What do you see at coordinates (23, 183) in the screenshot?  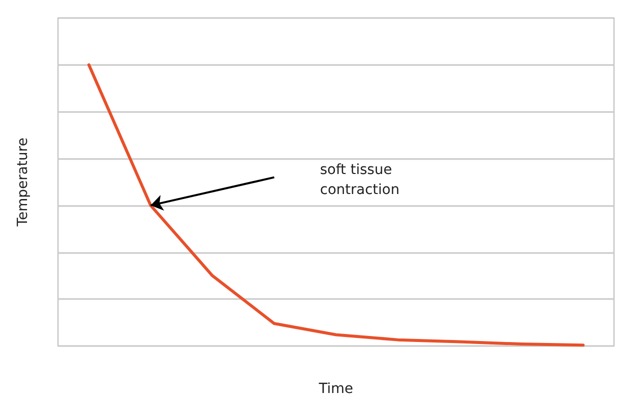 I see `y-axis-title: Temperature` at bounding box center [23, 183].